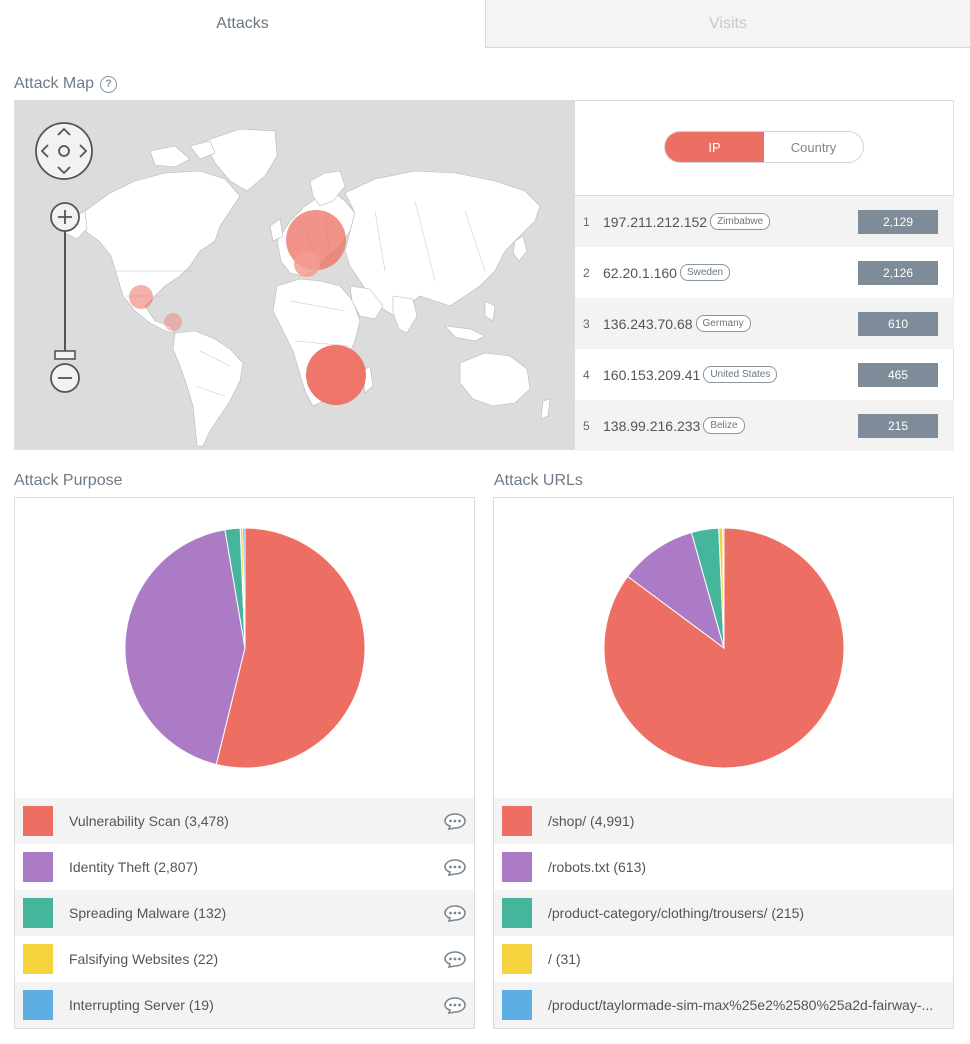 The width and height of the screenshot is (970, 1044). Describe the element at coordinates (591, 821) in the screenshot. I see `legend-label: /shop/ (4,991)` at that location.